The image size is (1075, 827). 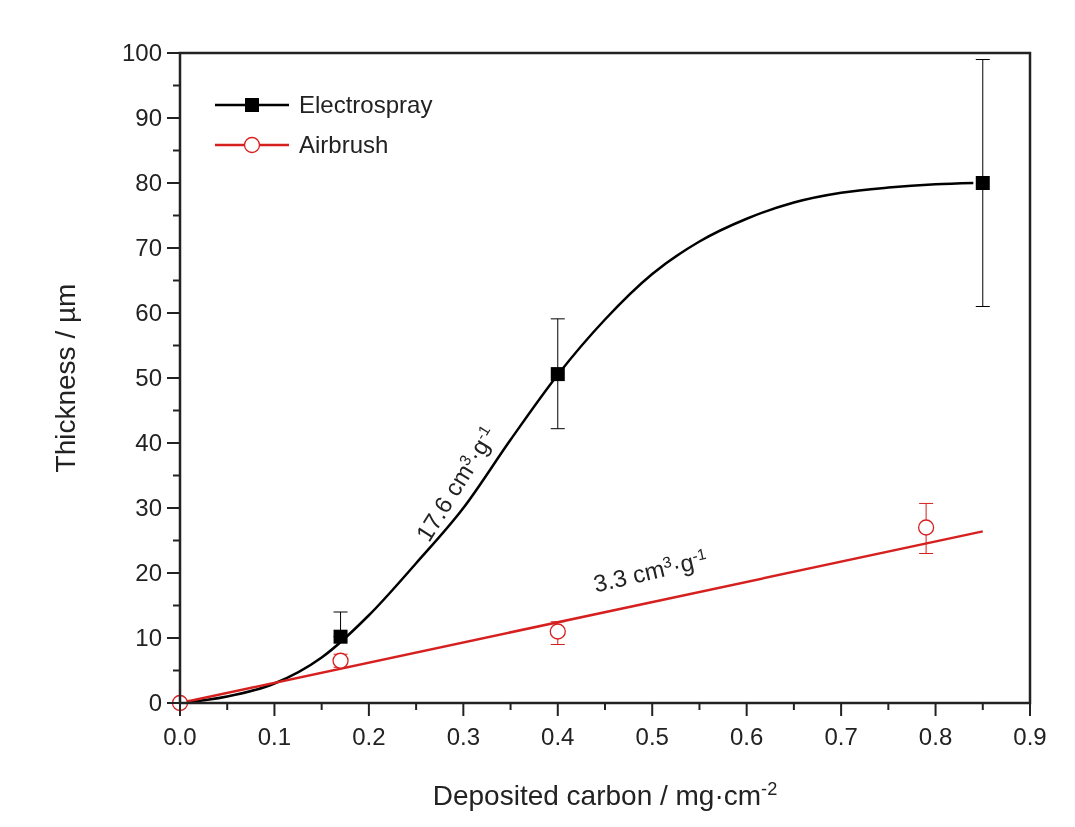 What do you see at coordinates (155, 703) in the screenshot?
I see `y-tick-label: 0` at bounding box center [155, 703].